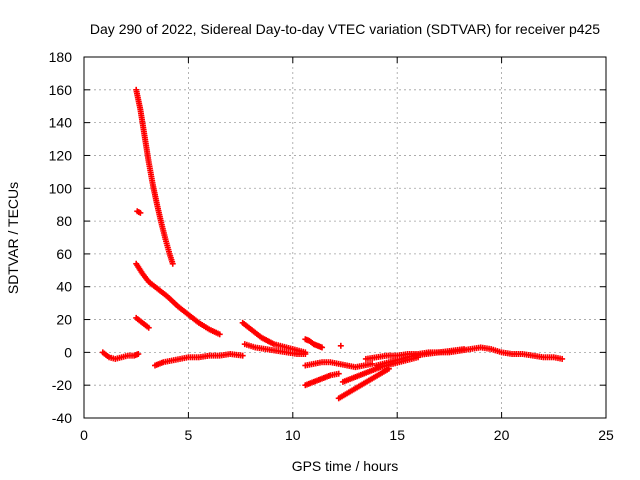 This screenshot has height=480, width=640. Describe the element at coordinates (62, 418) in the screenshot. I see `y-tick-label: -40` at that location.